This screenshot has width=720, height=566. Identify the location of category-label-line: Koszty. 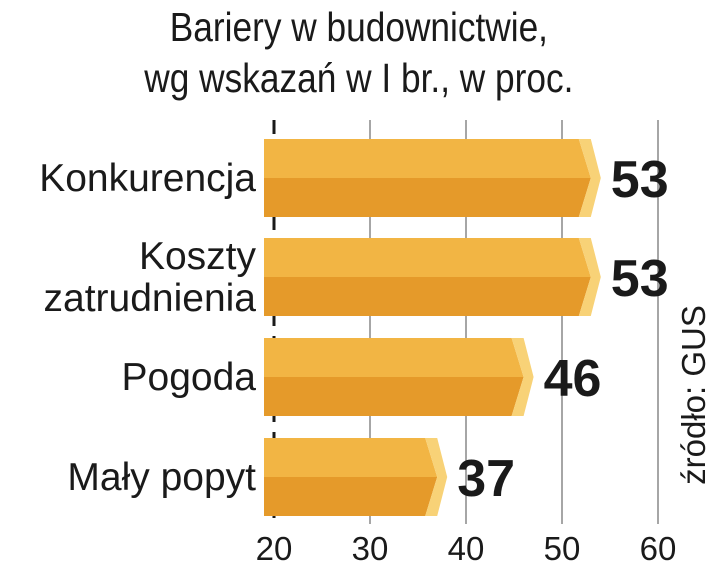
(198, 256).